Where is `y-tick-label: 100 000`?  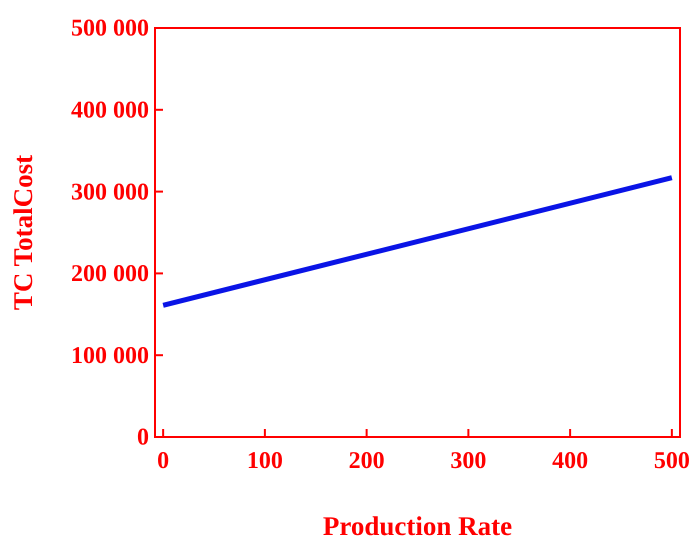
y-tick-label: 100 000 is located at coordinates (110, 355).